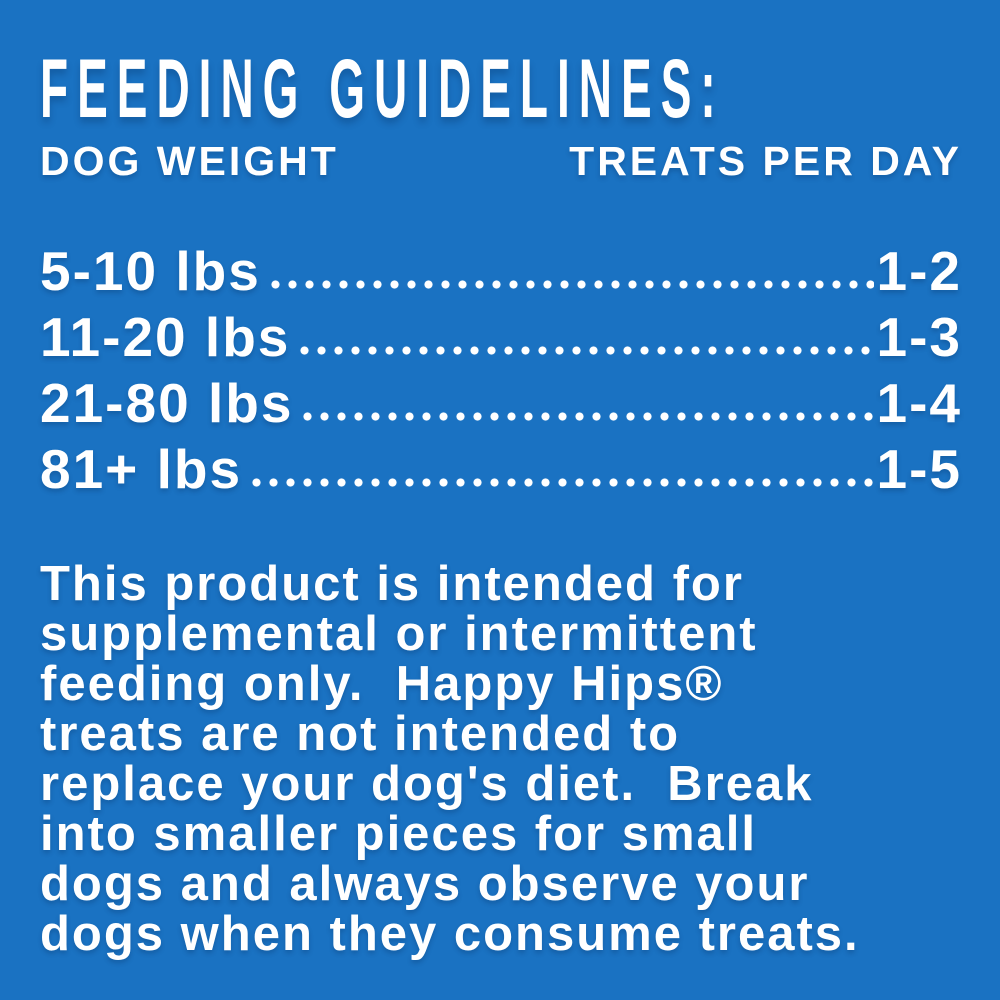  I want to click on column-header-treats-per-day: TREATS PER DAY, so click(765, 161).